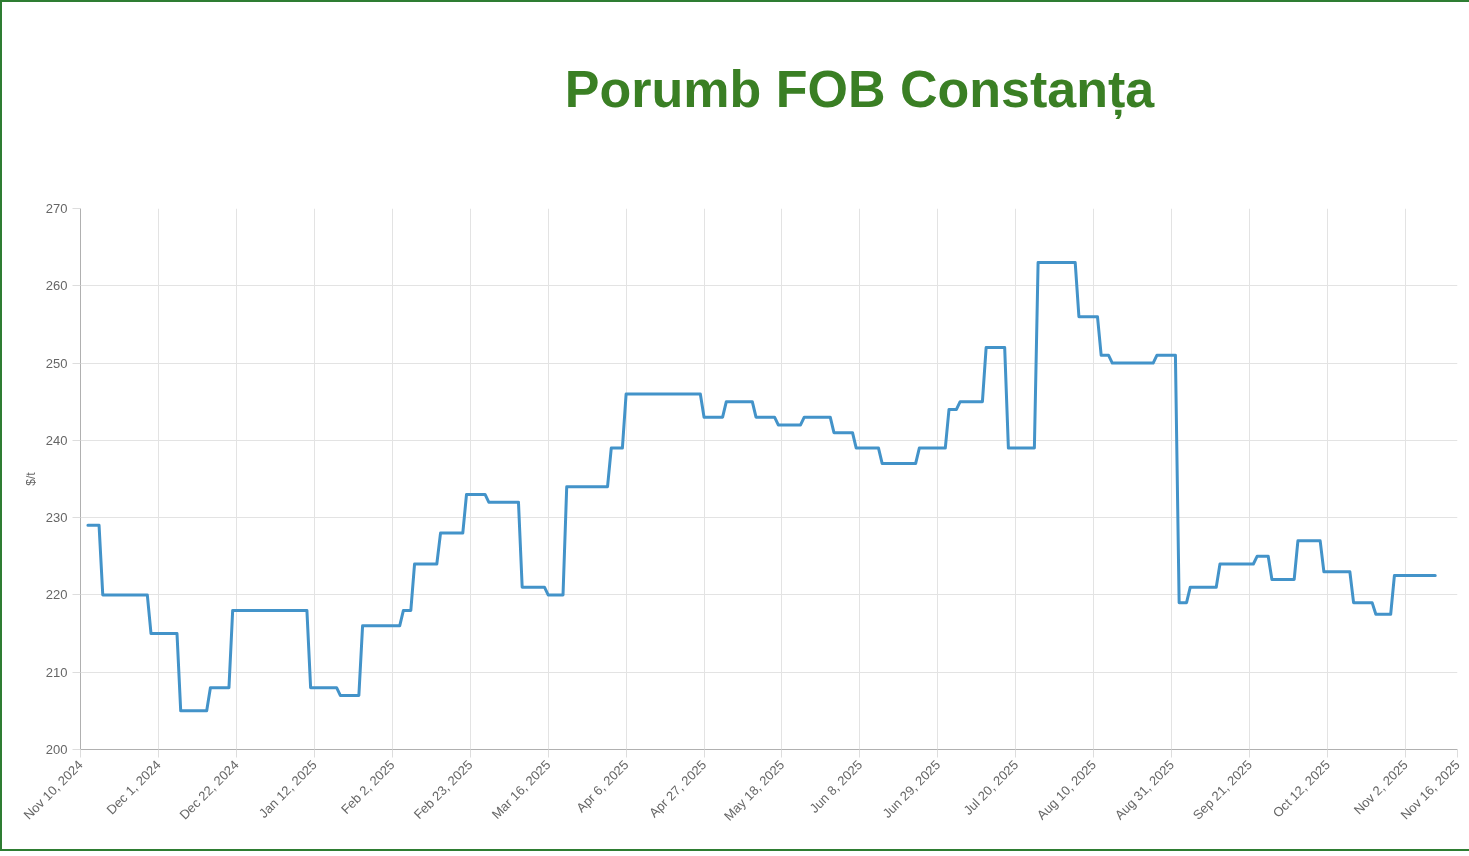 This screenshot has width=1469, height=856. What do you see at coordinates (56, 363) in the screenshot?
I see `y-tick-label: 250` at bounding box center [56, 363].